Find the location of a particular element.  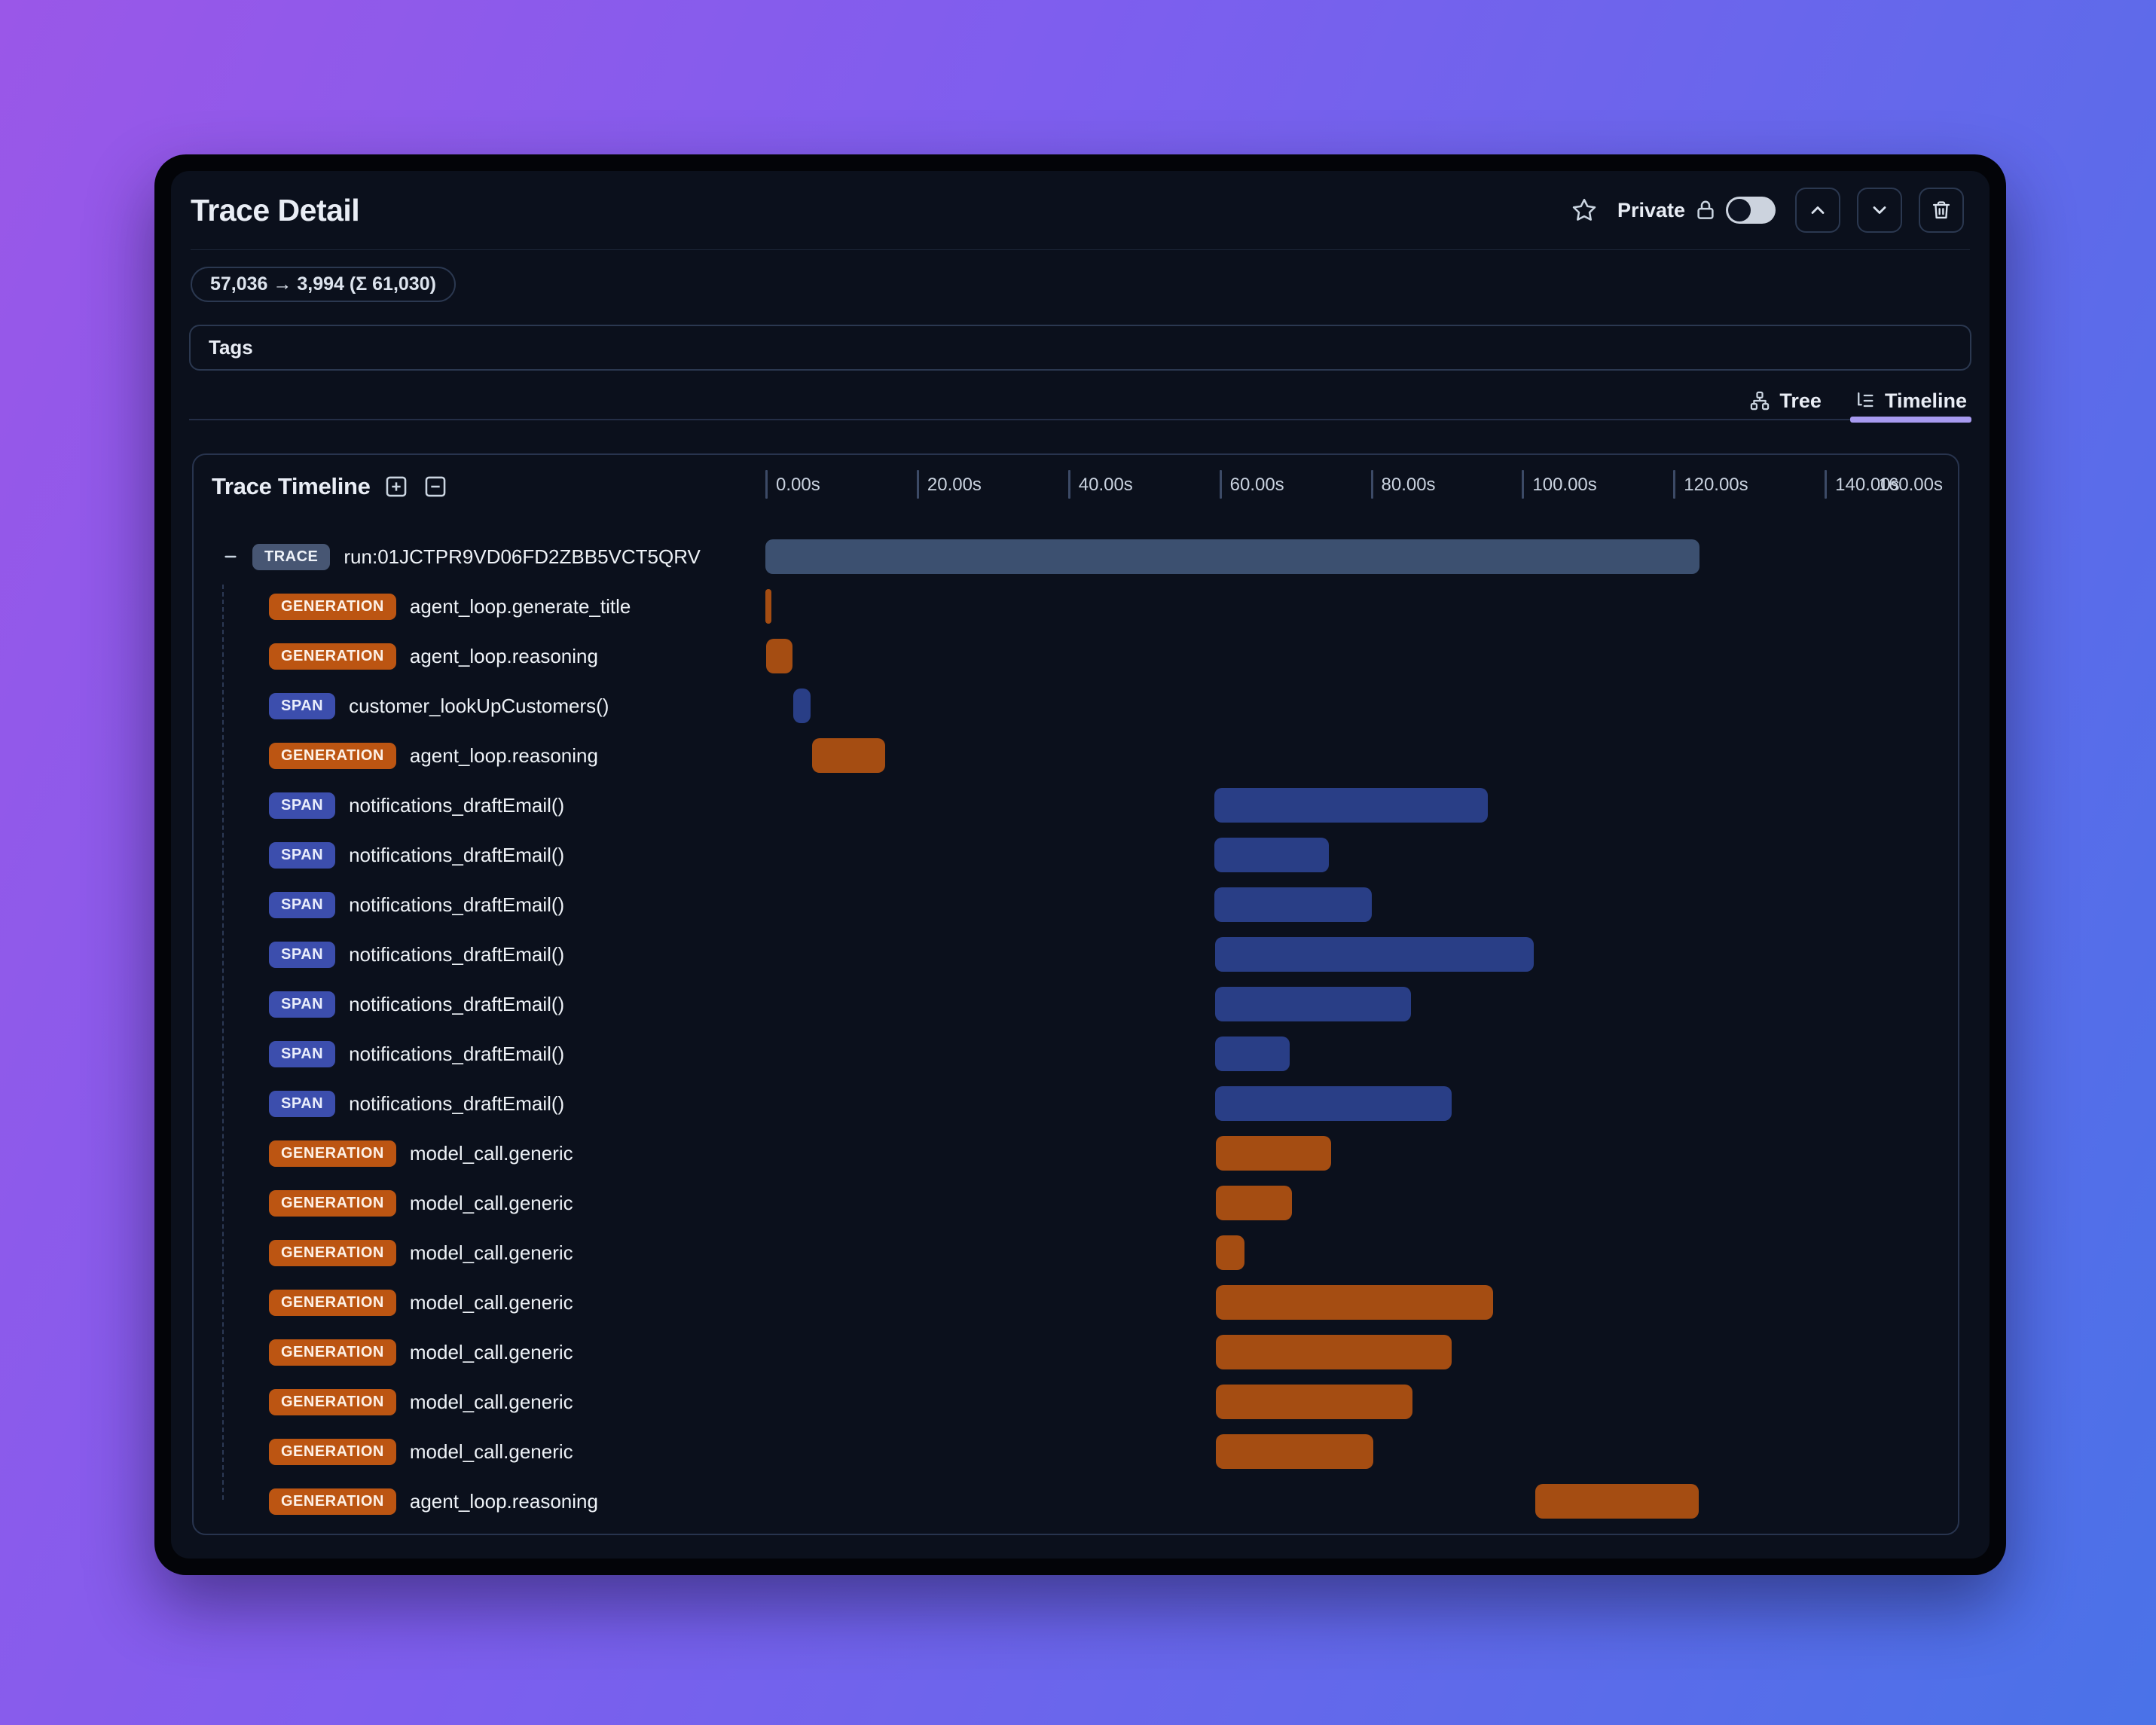

token-usage-badge: 57,036 → 3,994 (Σ 61,030) is located at coordinates (323, 284).